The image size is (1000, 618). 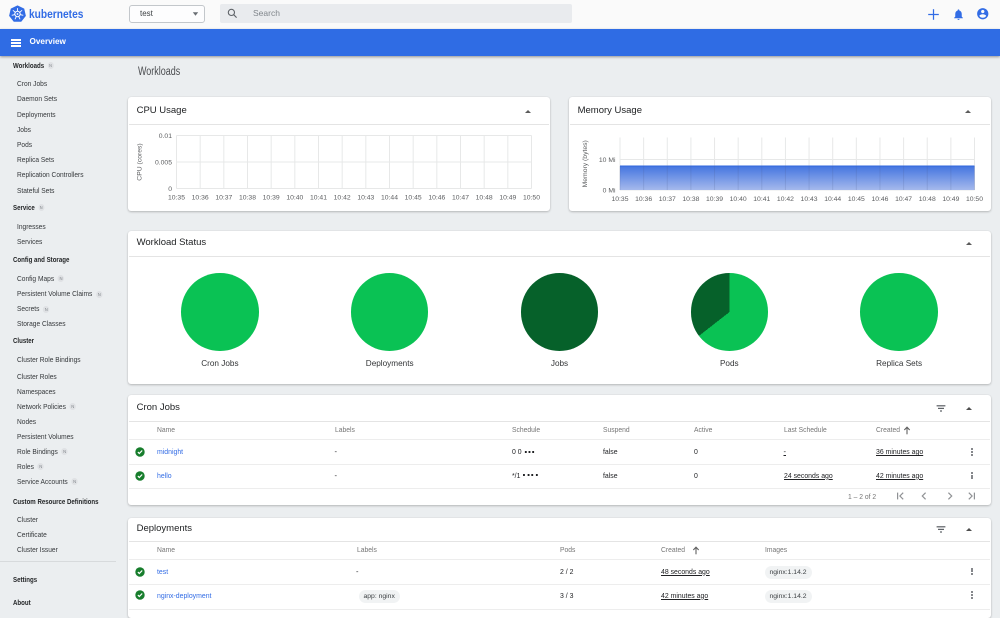 I want to click on svg-text: 0 Mi, so click(x=609, y=190).